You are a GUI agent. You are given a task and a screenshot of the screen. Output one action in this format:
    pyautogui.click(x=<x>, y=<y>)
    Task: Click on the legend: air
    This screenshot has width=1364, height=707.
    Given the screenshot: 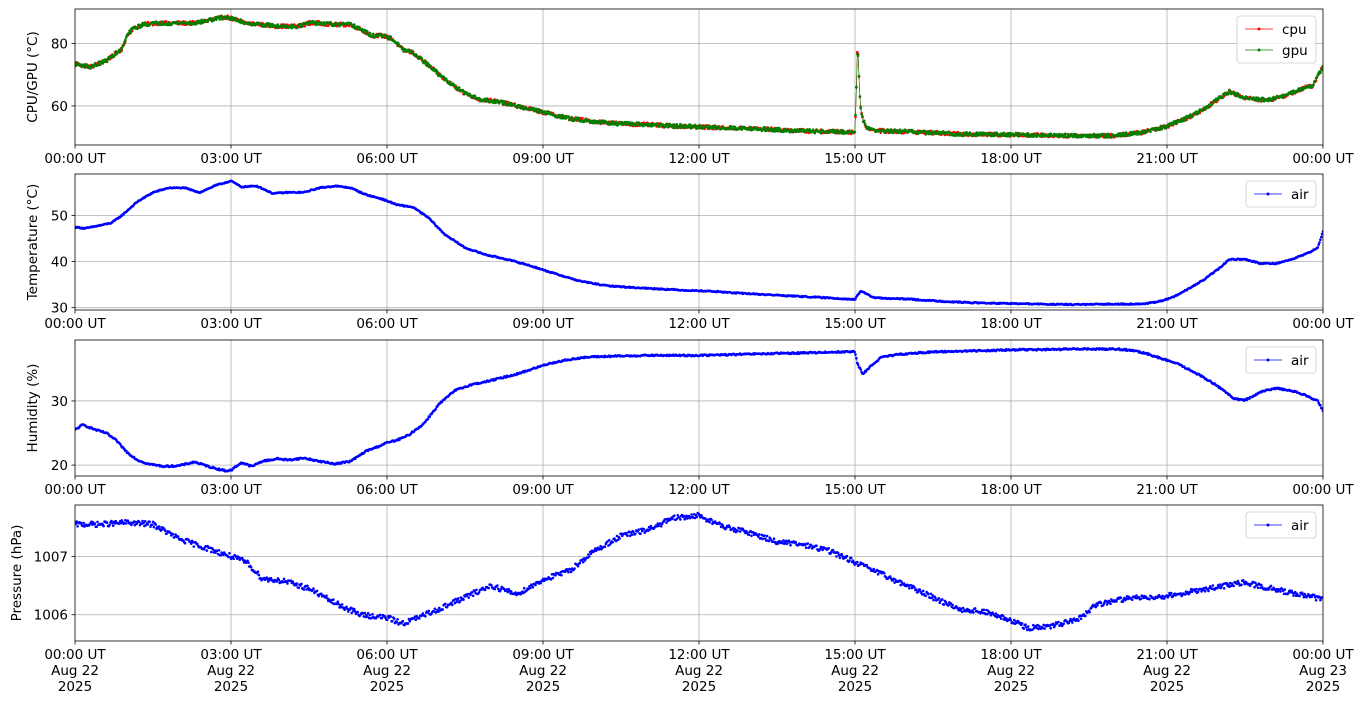 What is the action you would take?
    pyautogui.click(x=1281, y=194)
    